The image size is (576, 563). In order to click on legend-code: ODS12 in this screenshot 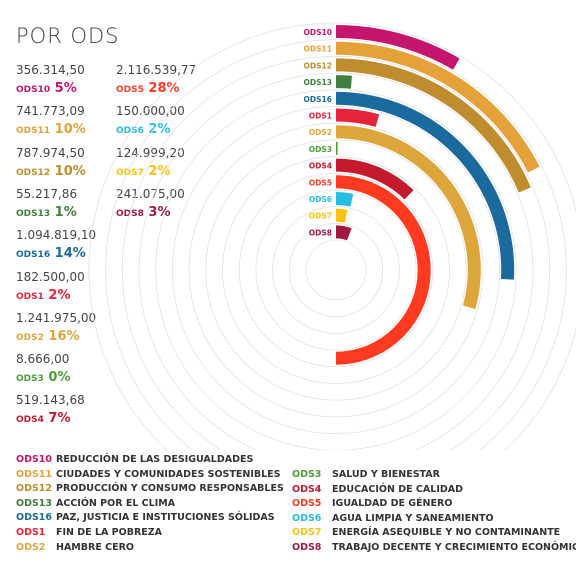, I will do `click(34, 489)`.